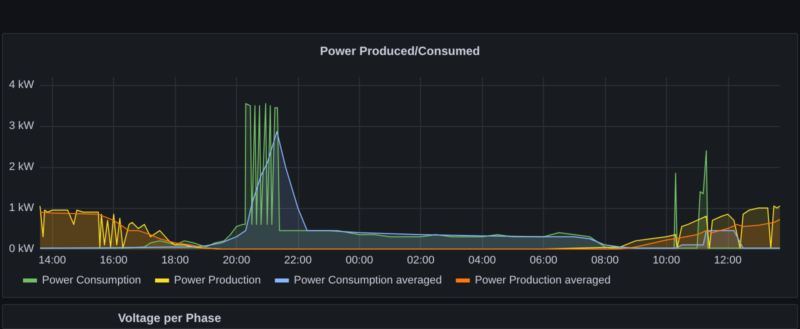 This screenshot has height=329, width=800. I want to click on x-tick-label: 16:00, so click(114, 260).